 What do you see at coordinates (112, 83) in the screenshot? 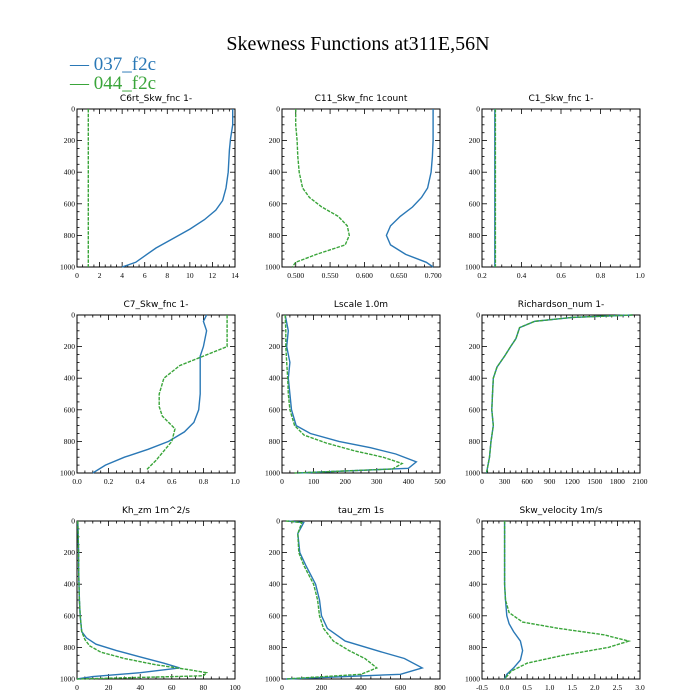
I see `legend-entry-044: — 044_f2c` at bounding box center [112, 83].